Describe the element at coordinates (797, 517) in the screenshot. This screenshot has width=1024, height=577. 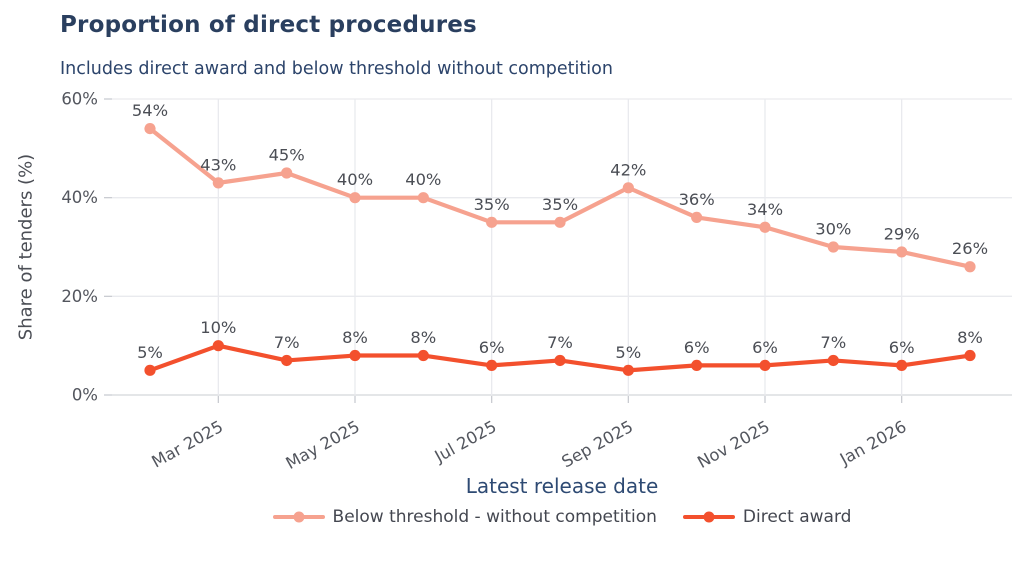
I see `legend-label-direct-award: Direct award` at that location.